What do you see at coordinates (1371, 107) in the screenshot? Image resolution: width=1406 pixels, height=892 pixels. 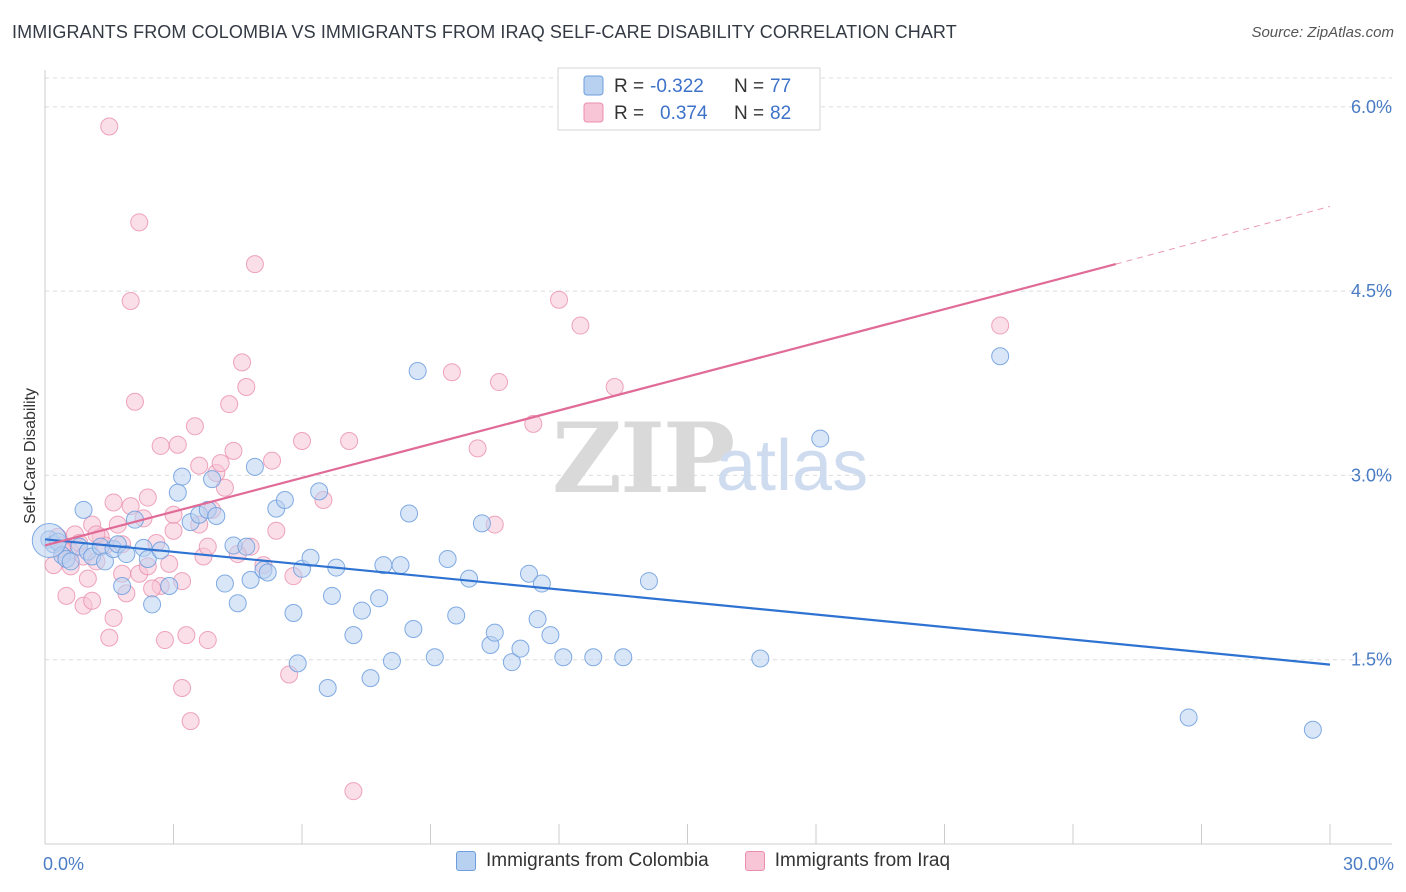 I see `y-tick-label: 6.0%` at bounding box center [1371, 107].